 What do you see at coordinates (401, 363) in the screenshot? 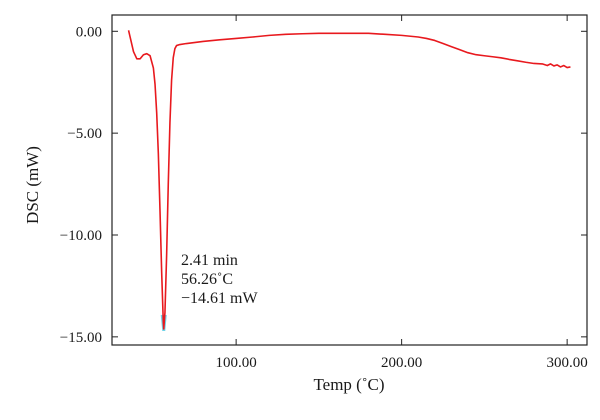
I see `x-tick-label: 200.00` at bounding box center [401, 363].